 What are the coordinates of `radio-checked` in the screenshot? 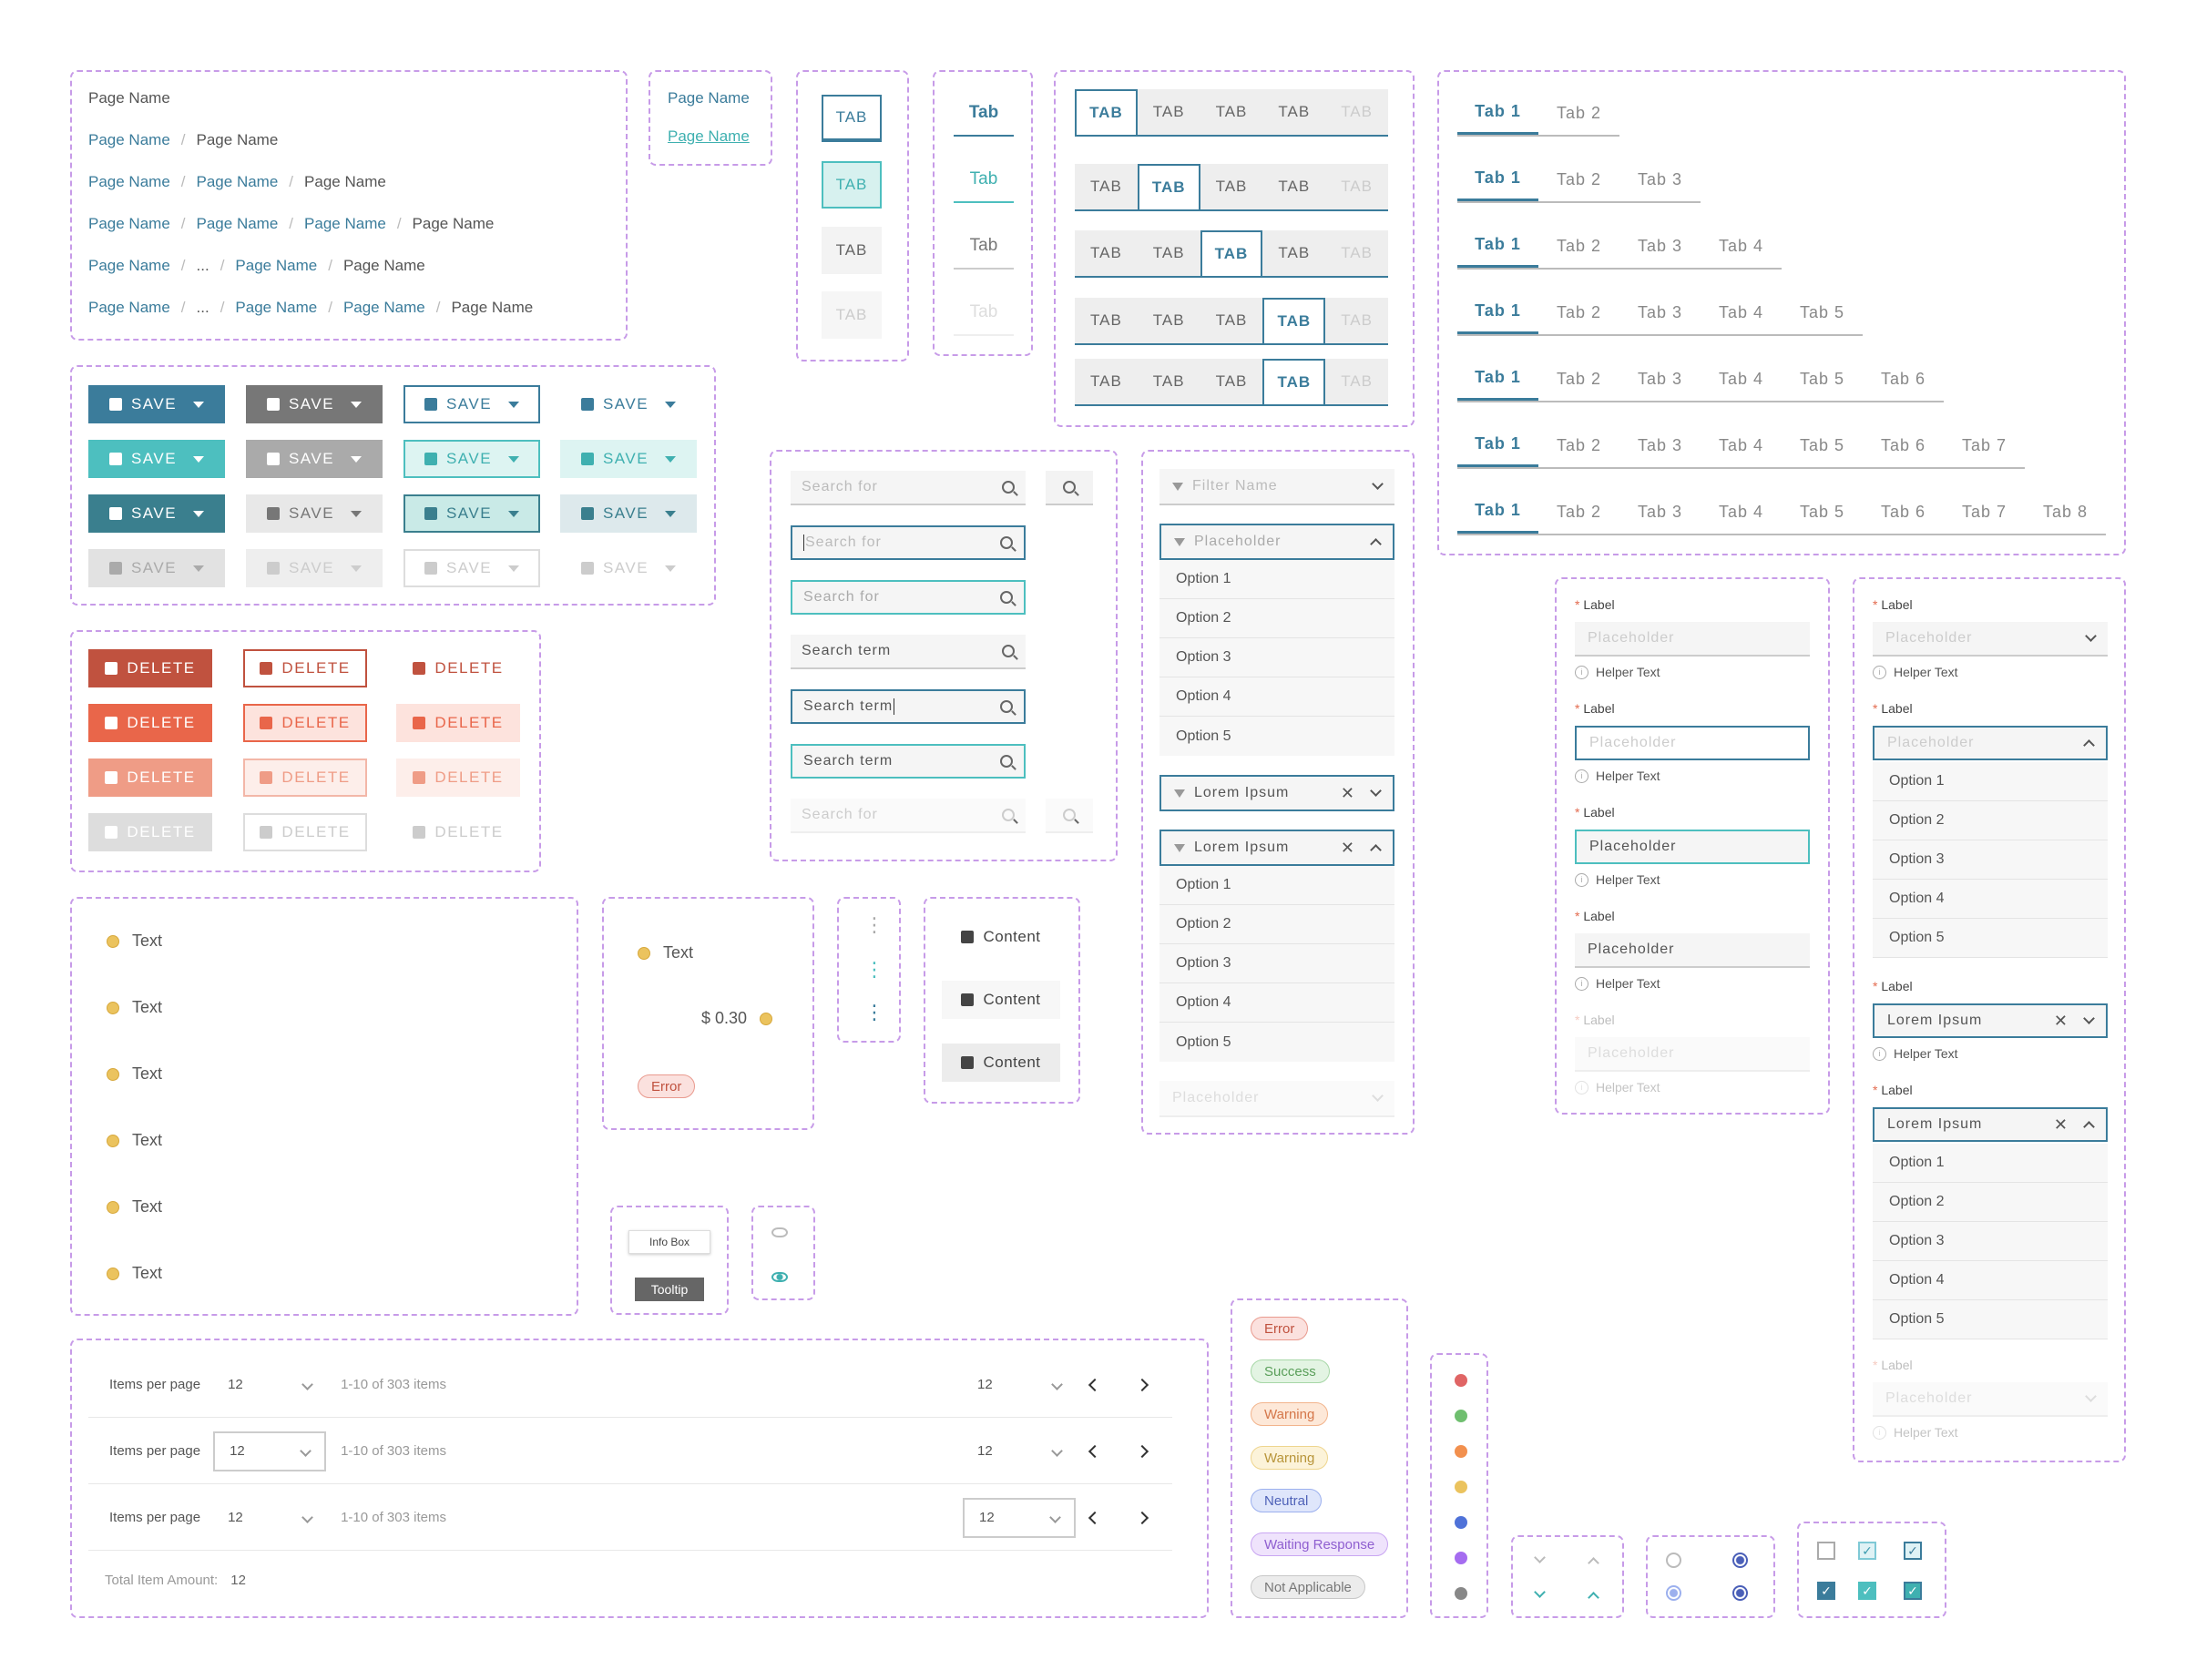 It's located at (1740, 1593).